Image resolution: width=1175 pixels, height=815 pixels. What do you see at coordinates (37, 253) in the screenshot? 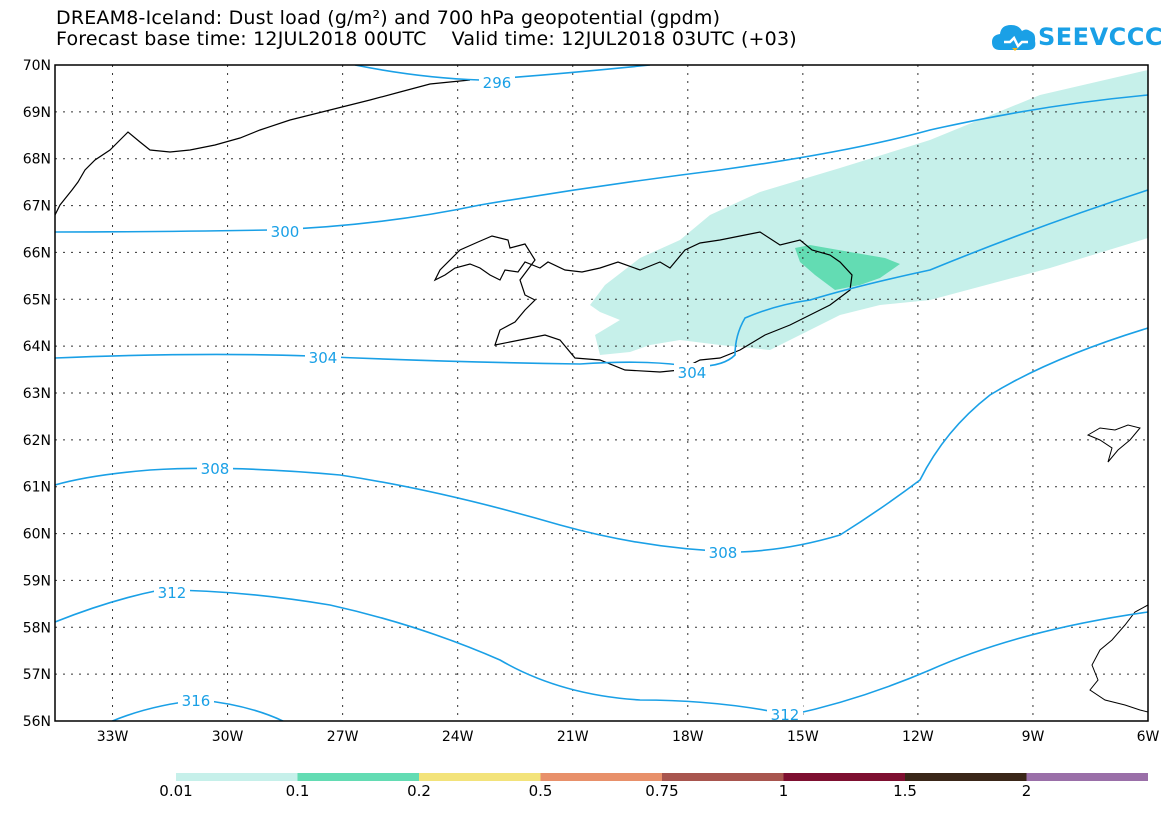
I see `lat-tick-label: 66N` at bounding box center [37, 253].